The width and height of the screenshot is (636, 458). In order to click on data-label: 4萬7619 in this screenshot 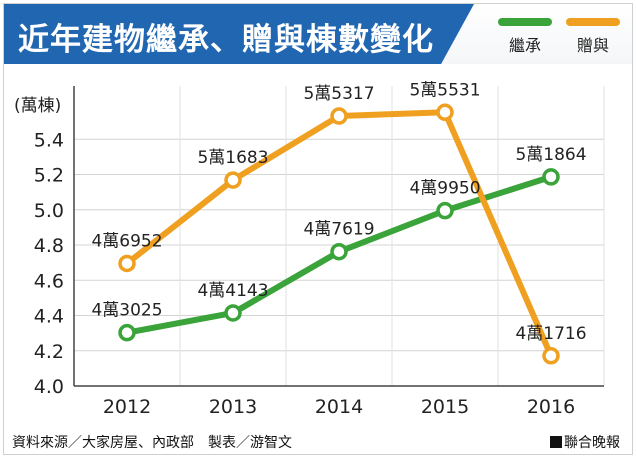, I will do `click(338, 230)`.